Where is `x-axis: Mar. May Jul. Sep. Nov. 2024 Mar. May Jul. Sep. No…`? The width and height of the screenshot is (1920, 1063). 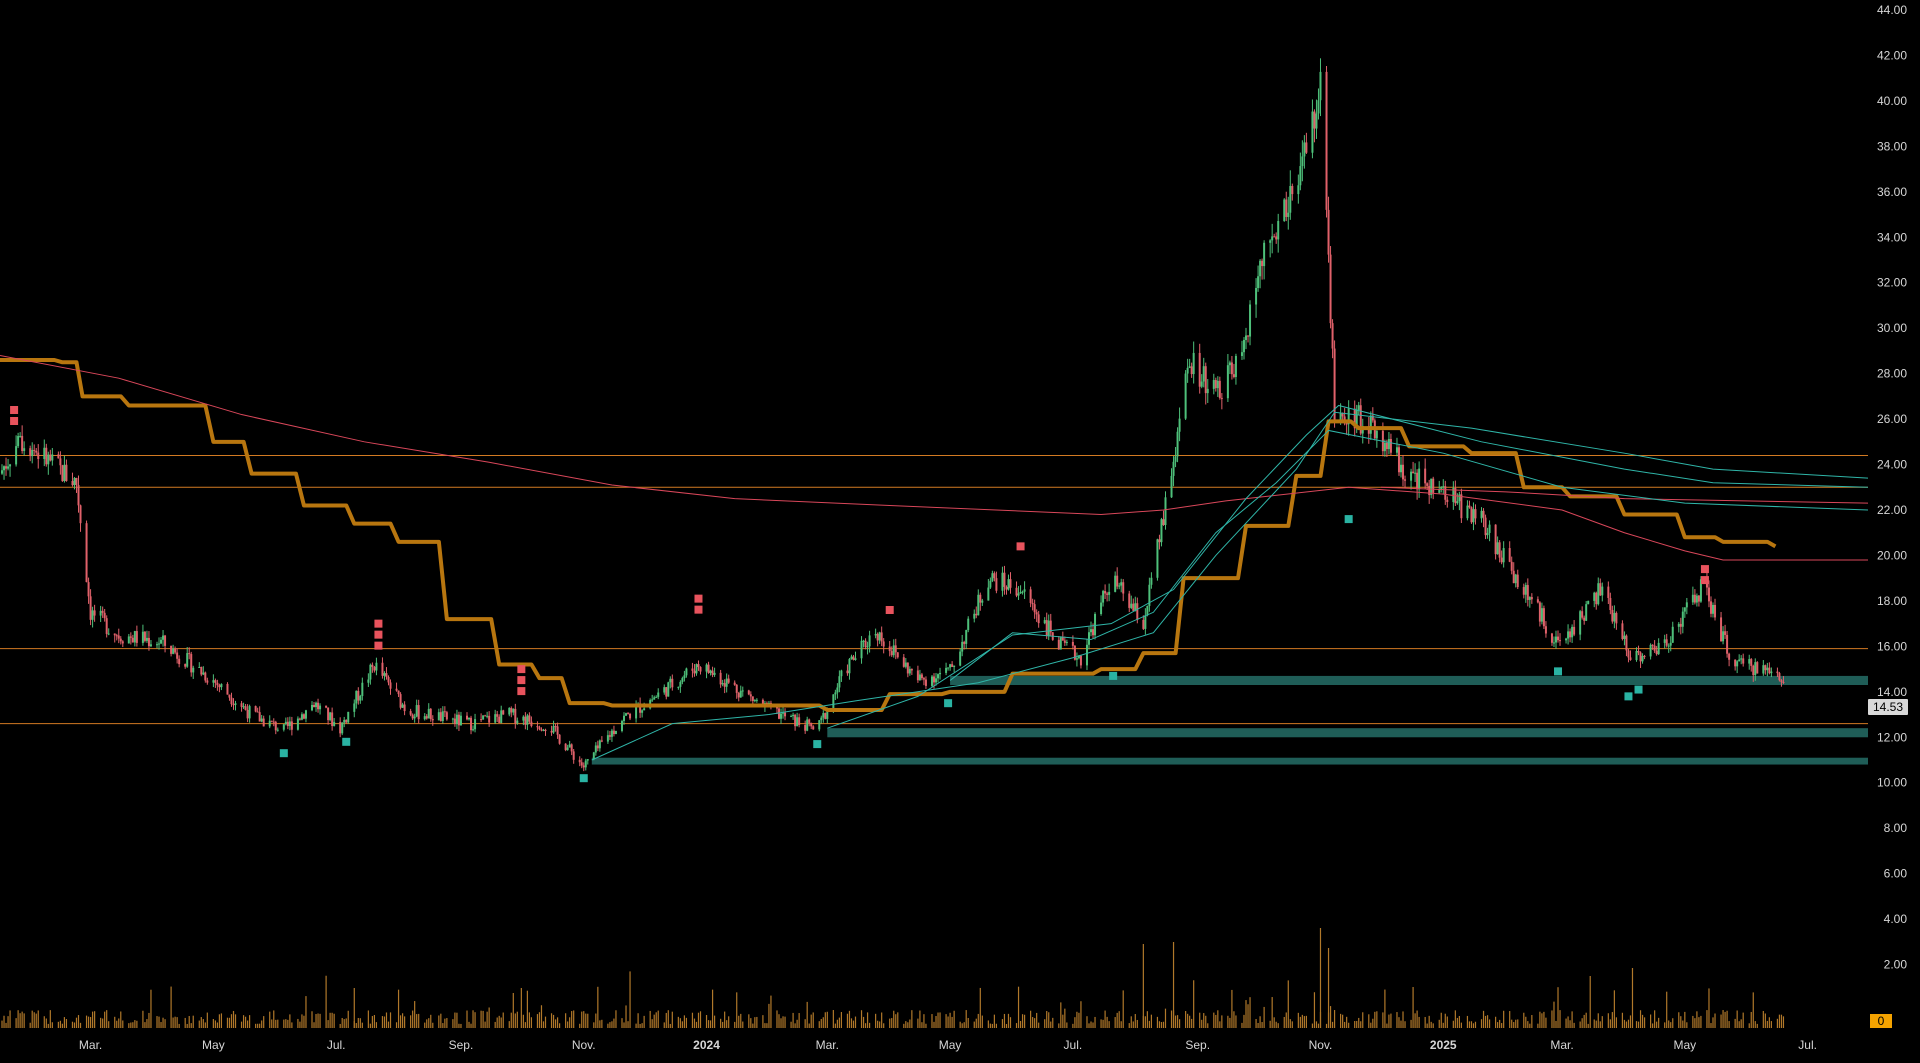
x-axis: Mar. May Jul. Sep. Nov. 2024 Mar. May Jul. Sep. No… is located at coordinates (948, 1045).